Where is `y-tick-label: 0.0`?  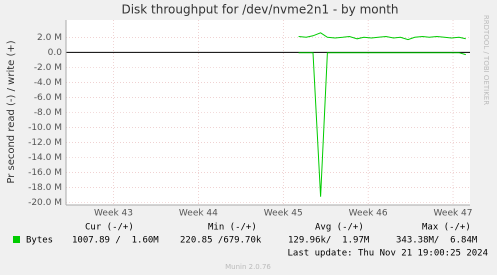
y-tick-label: 0.0 is located at coordinates (55, 53).